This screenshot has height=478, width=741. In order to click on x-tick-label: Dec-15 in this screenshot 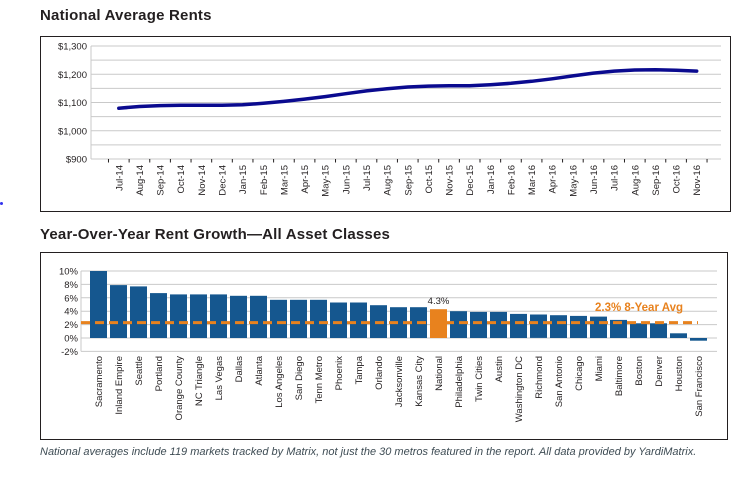, I will do `click(470, 180)`.